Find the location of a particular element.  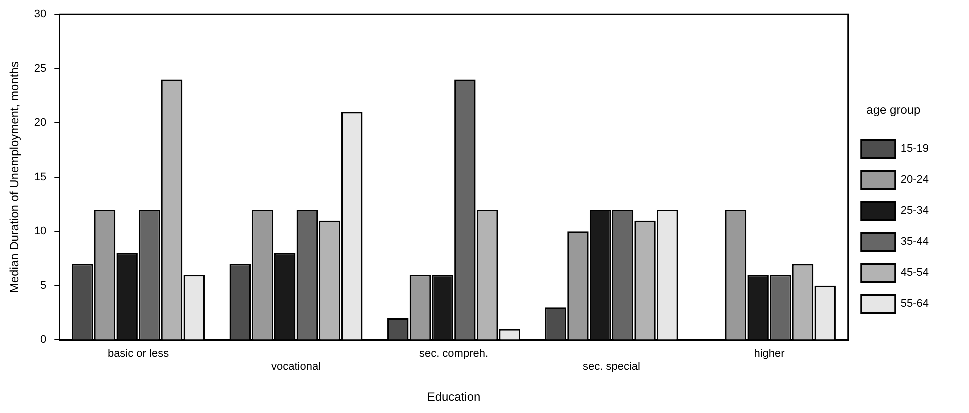

y-tick-label: 25 is located at coordinates (40, 68).